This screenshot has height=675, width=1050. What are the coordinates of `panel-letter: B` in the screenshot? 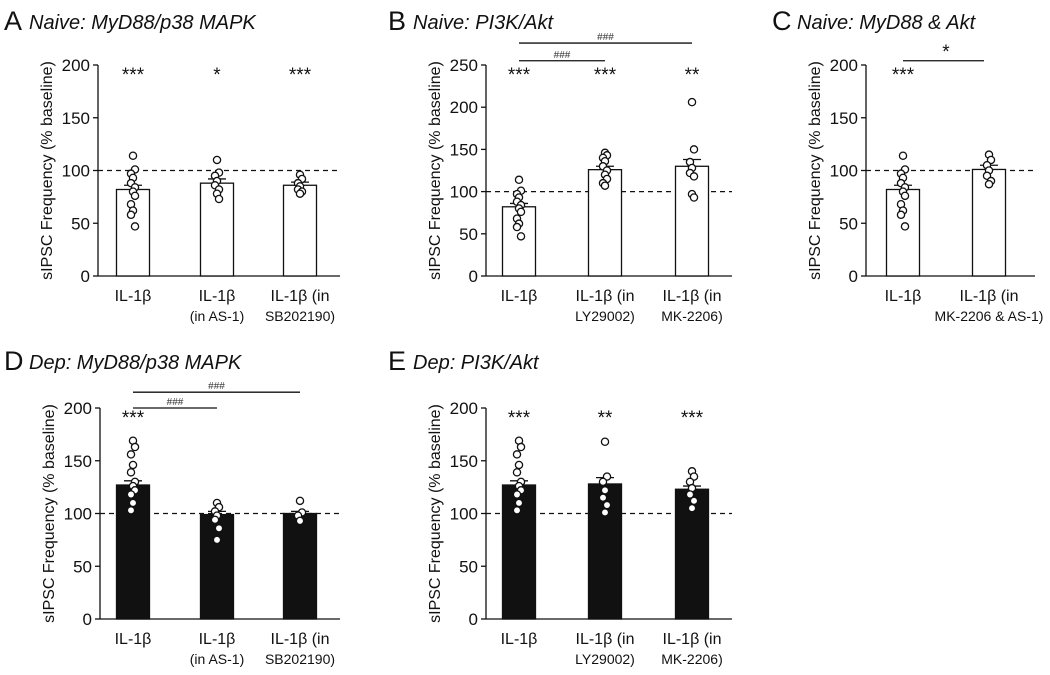 It's located at (397, 21).